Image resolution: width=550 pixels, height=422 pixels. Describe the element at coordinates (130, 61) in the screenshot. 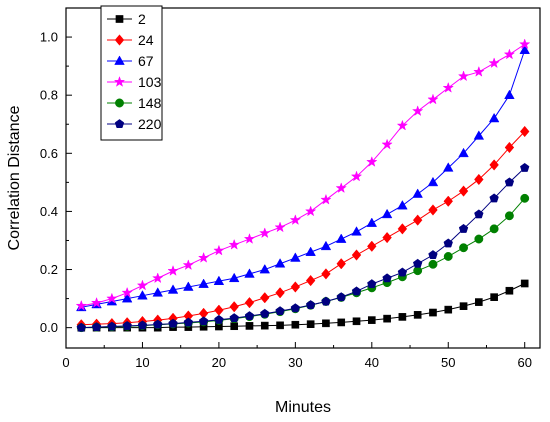

I see `legend-item: 67` at that location.